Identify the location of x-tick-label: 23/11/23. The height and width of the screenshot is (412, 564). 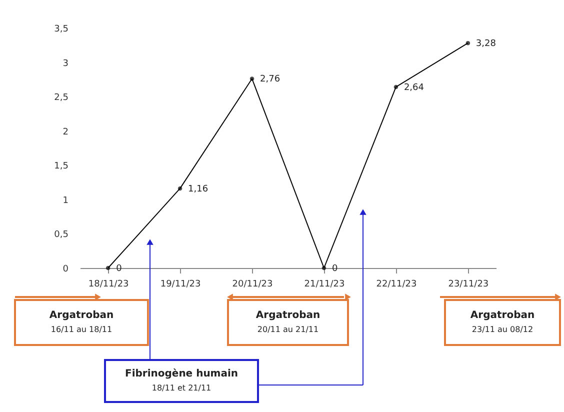
(468, 285).